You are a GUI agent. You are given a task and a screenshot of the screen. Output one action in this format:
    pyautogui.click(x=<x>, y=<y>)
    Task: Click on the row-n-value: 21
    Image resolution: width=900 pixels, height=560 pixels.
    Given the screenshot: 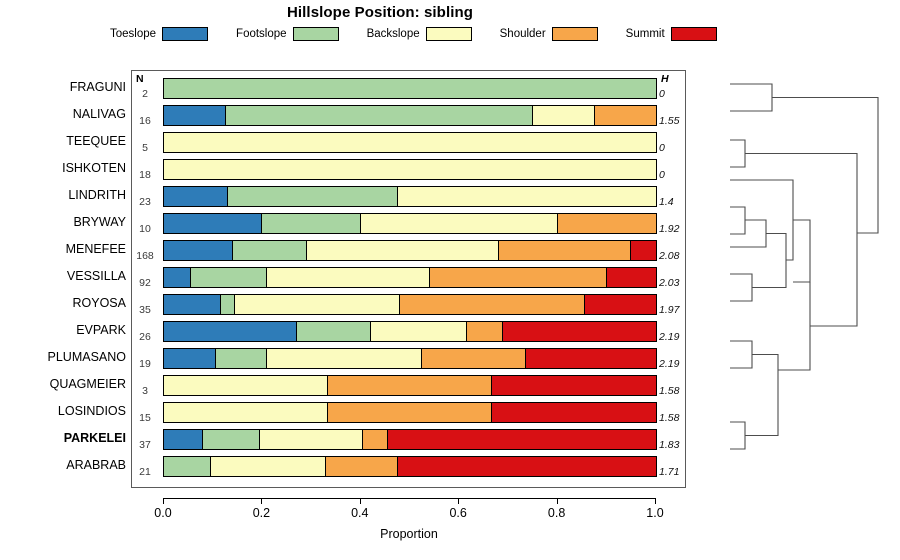 What is the action you would take?
    pyautogui.click(x=145, y=472)
    